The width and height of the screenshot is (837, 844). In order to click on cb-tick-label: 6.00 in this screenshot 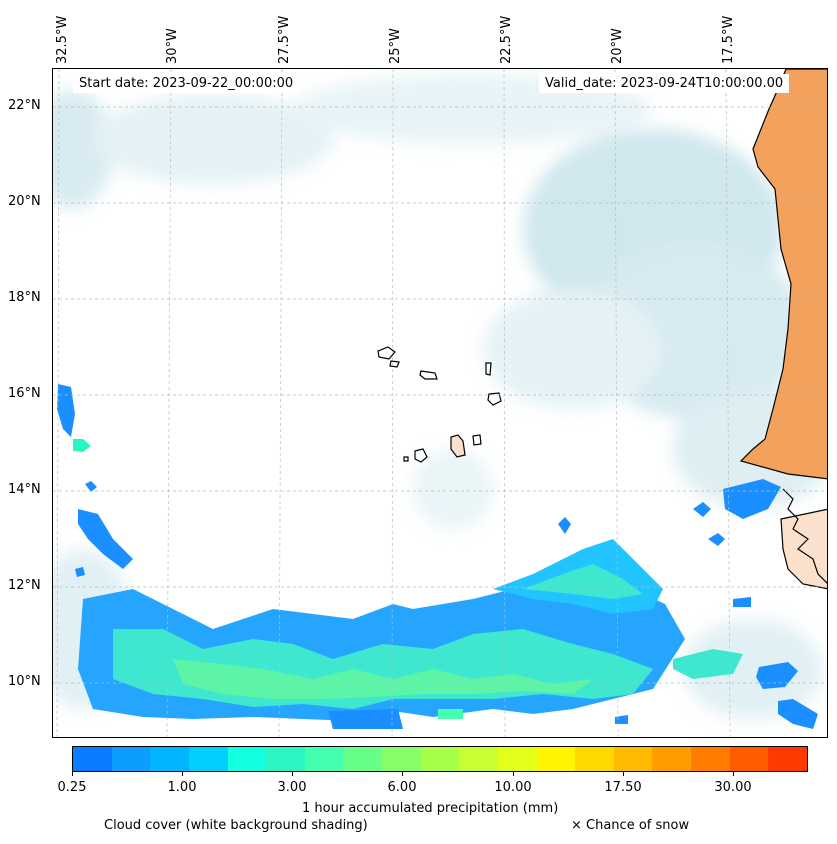, I will do `click(402, 787)`.